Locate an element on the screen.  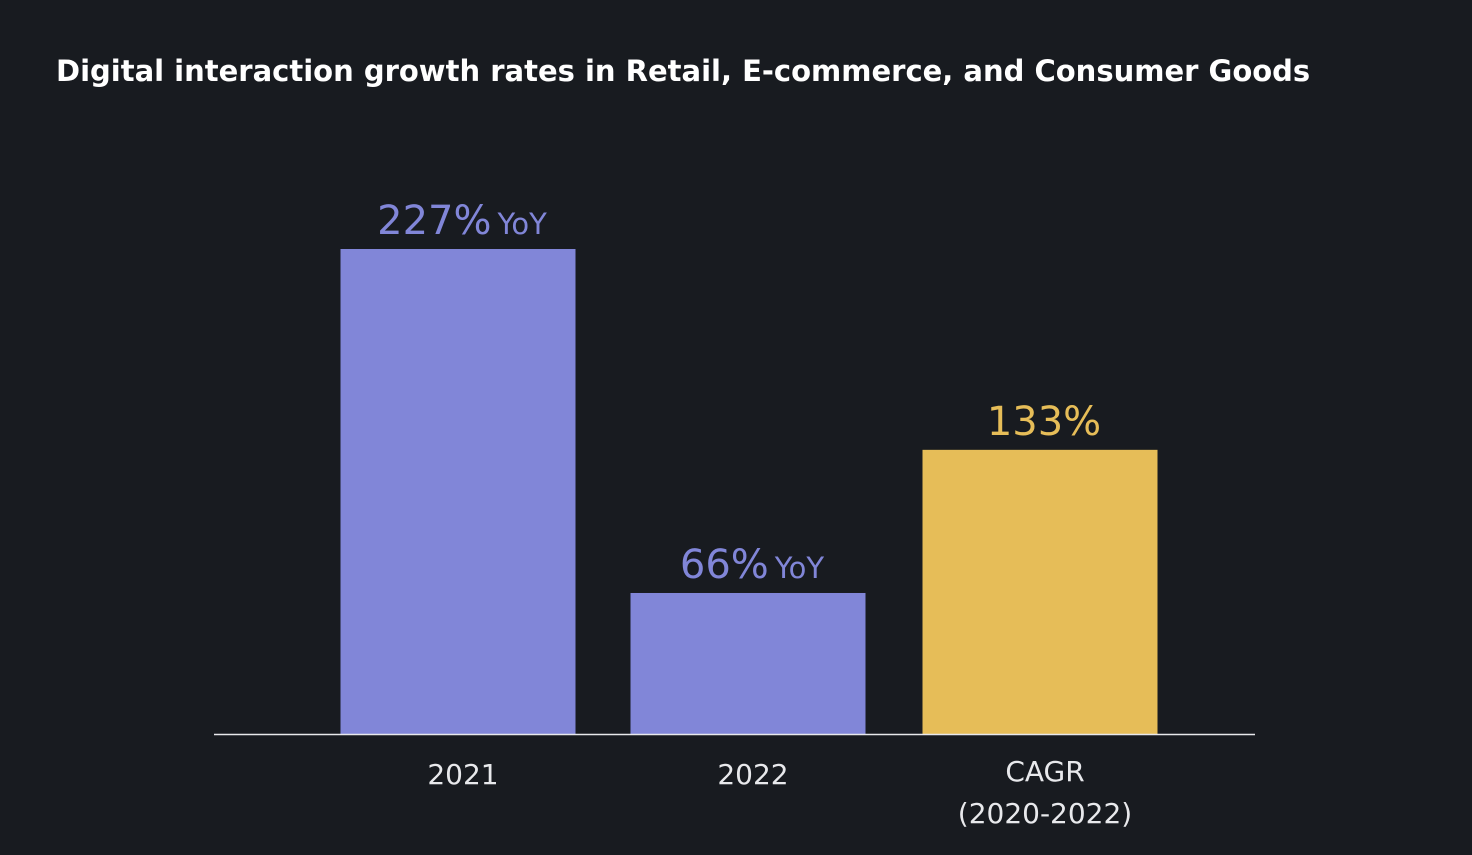
bar-value-label-1: 66% YoY is located at coordinates (752, 565).